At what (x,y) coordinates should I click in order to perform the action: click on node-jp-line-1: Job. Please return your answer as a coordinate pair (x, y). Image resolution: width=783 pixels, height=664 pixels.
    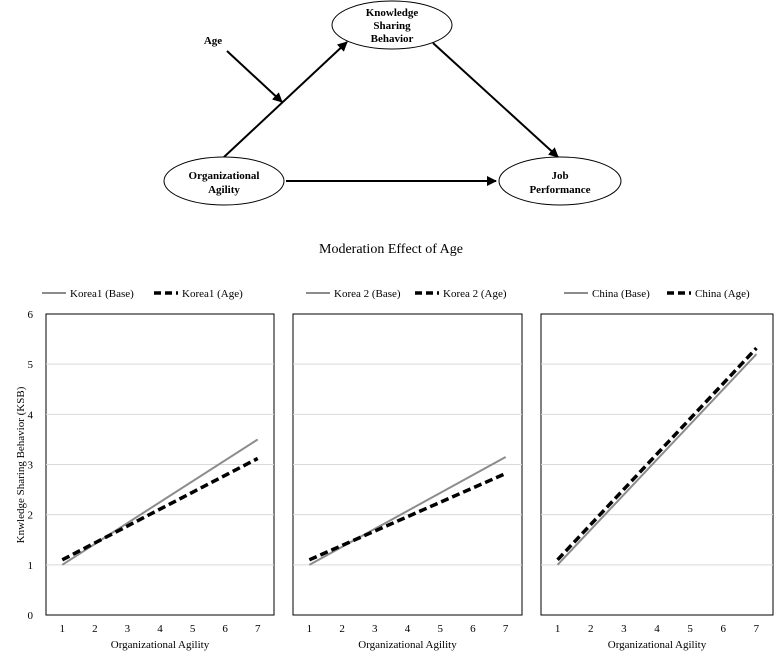
    Looking at the image, I should click on (559, 176).